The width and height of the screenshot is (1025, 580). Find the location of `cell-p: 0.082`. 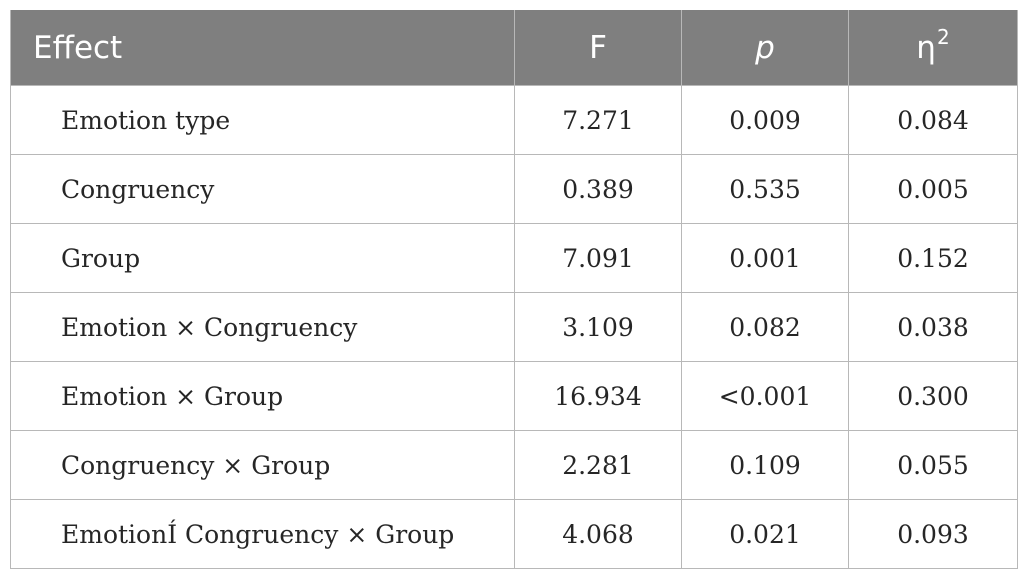

cell-p: 0.082 is located at coordinates (765, 327).